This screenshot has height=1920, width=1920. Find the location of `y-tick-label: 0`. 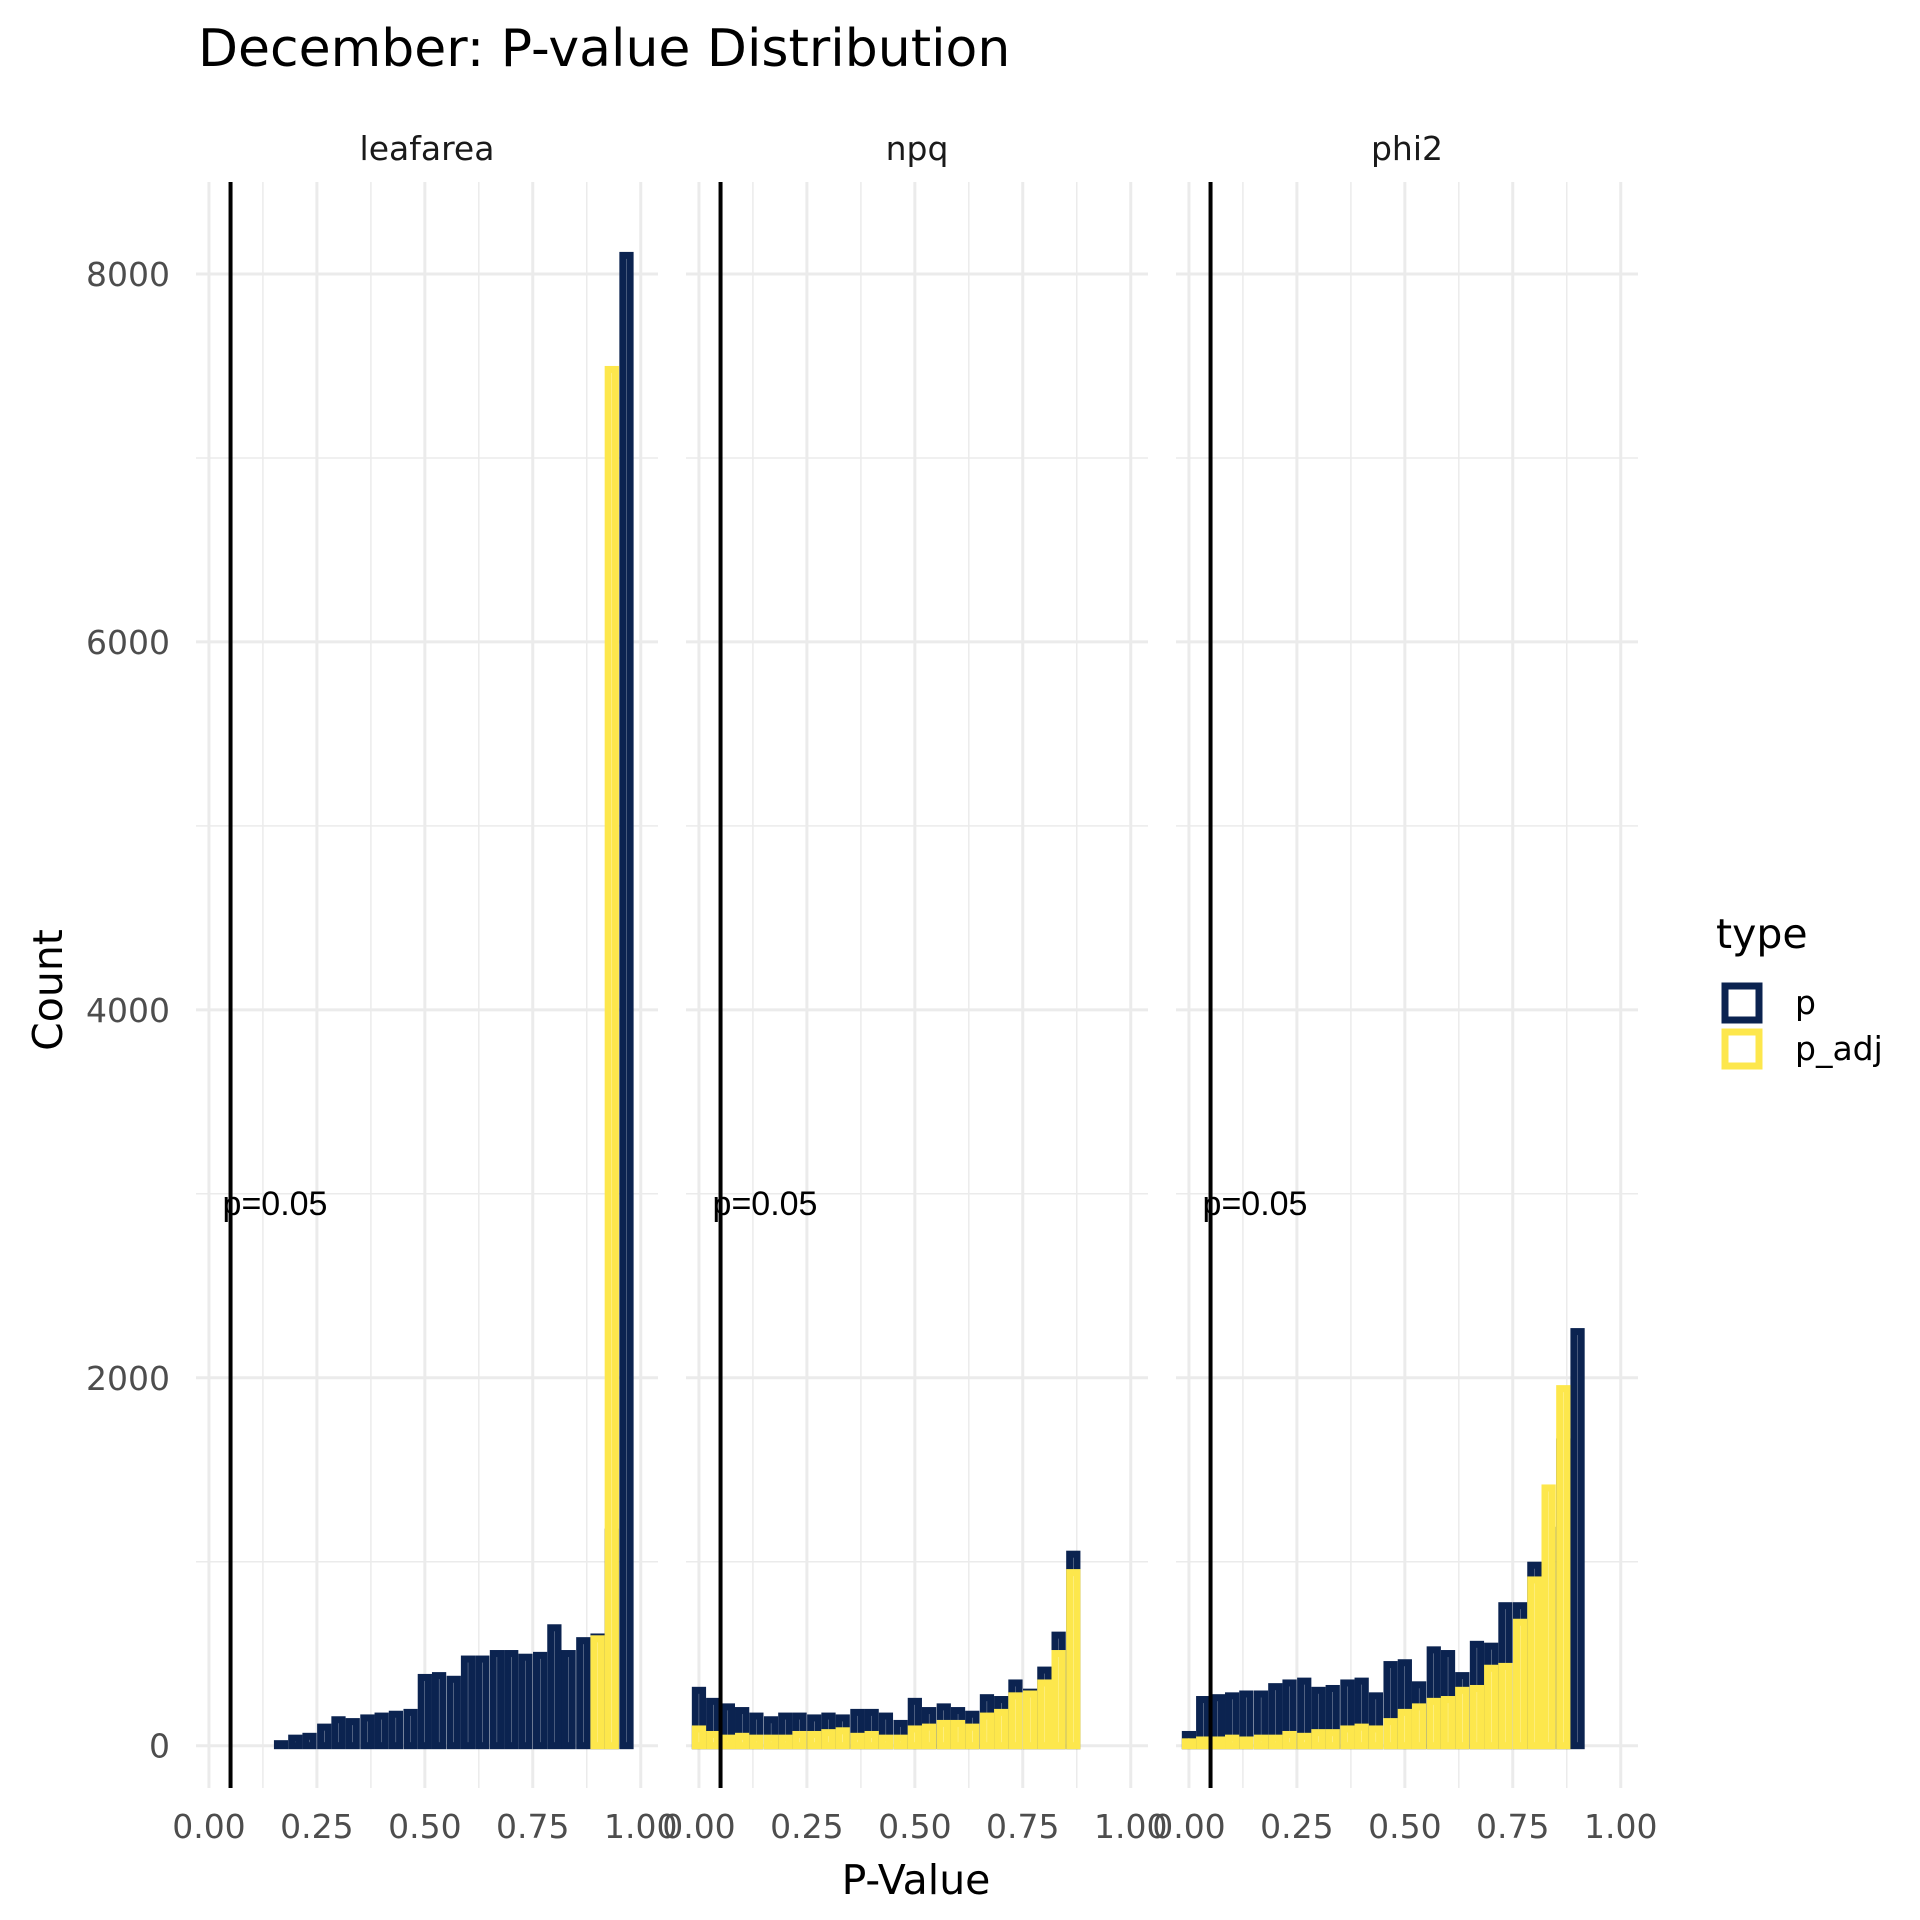

y-tick-label: 0 is located at coordinates (159, 1746).